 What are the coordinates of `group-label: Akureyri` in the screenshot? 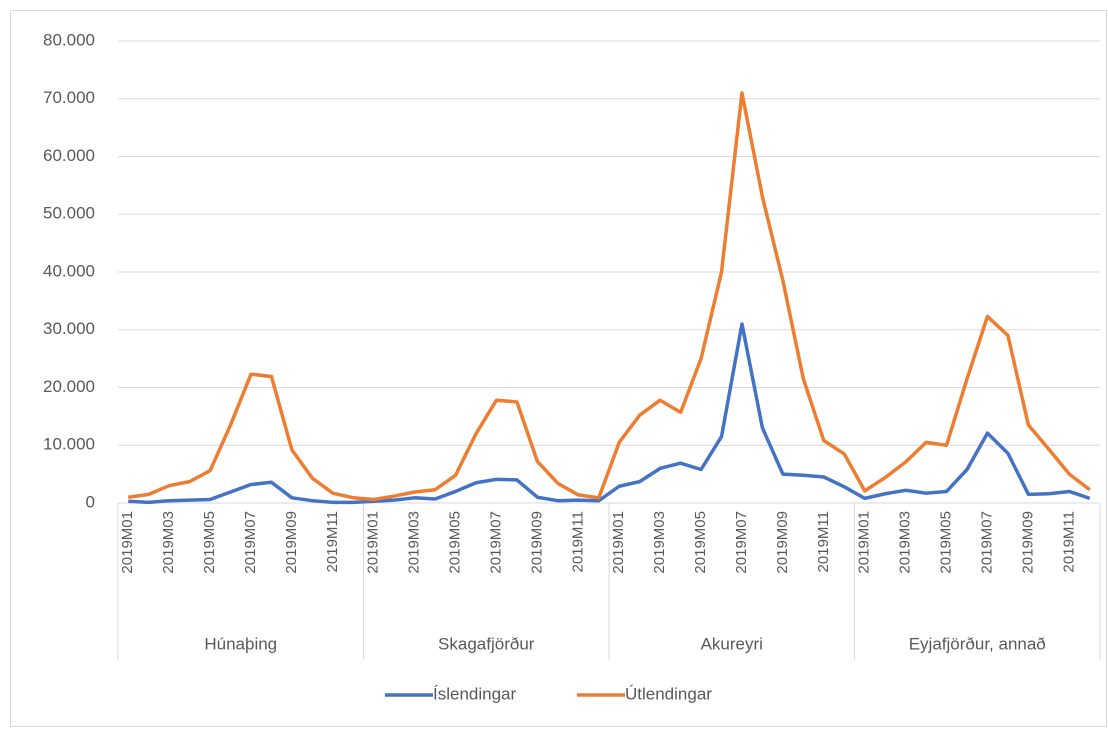 It's located at (732, 643).